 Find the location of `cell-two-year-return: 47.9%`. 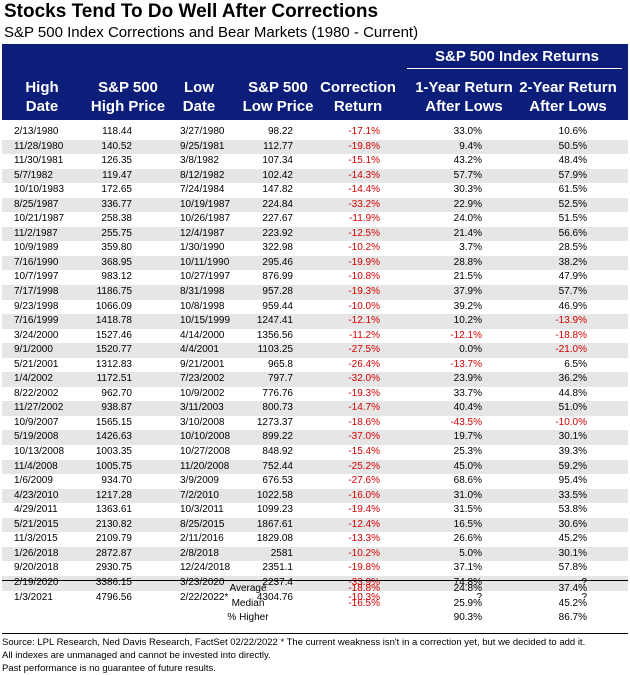

cell-two-year-return: 47.9% is located at coordinates (572, 277).